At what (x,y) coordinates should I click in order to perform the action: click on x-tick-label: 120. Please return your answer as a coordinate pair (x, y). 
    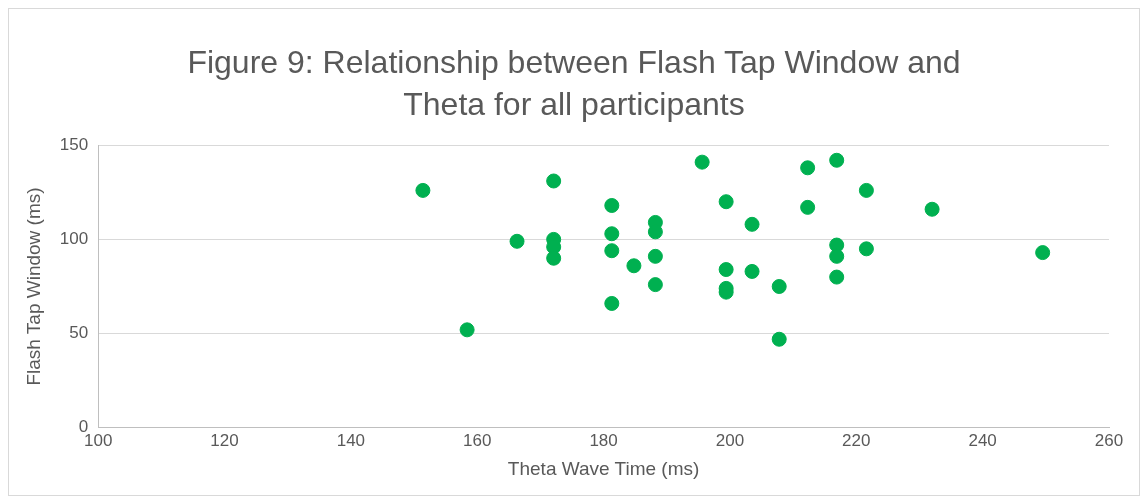
    Looking at the image, I should click on (224, 440).